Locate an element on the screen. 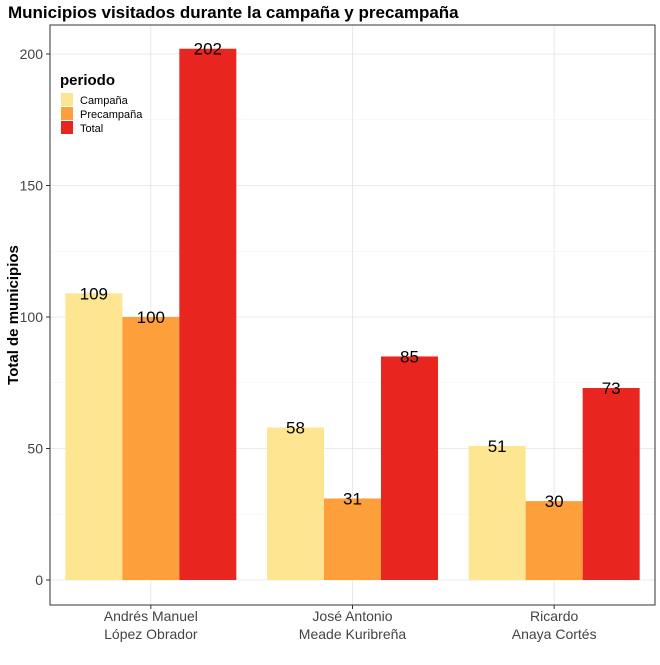 The width and height of the screenshot is (660, 665). y-tick-label: 50 is located at coordinates (35, 449).